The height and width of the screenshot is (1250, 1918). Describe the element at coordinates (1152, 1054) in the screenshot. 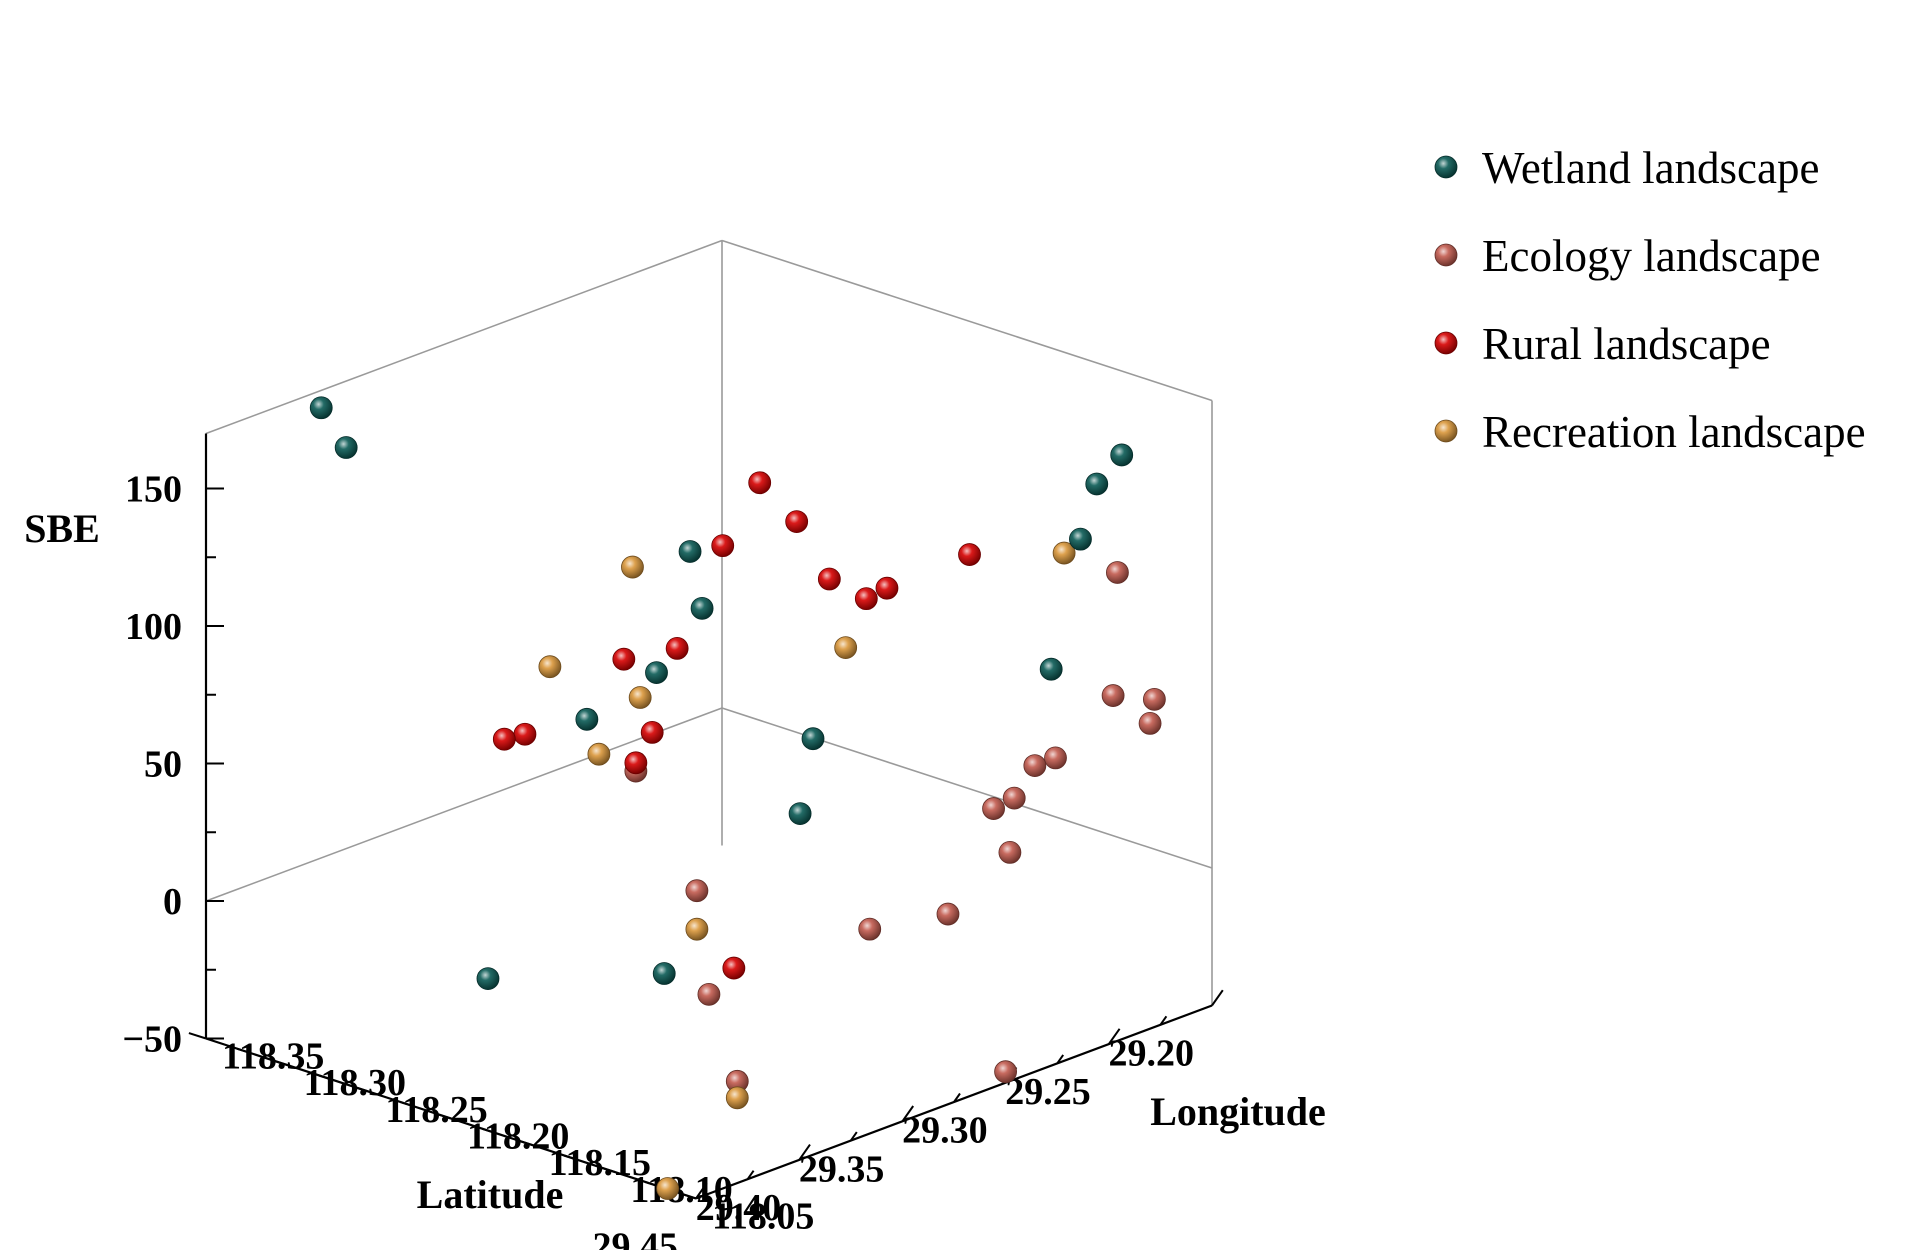

I see `latitude-tick-label: 29.20` at that location.